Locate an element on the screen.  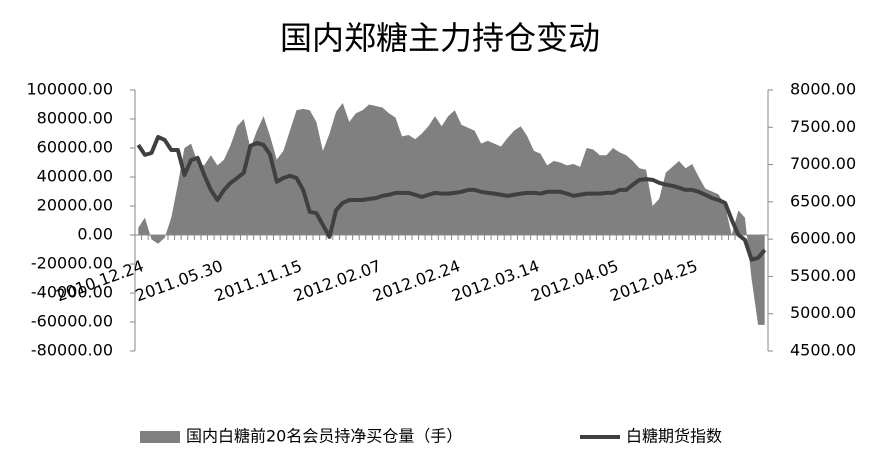
y-tick-label: -40000.00 is located at coordinates (72, 292).